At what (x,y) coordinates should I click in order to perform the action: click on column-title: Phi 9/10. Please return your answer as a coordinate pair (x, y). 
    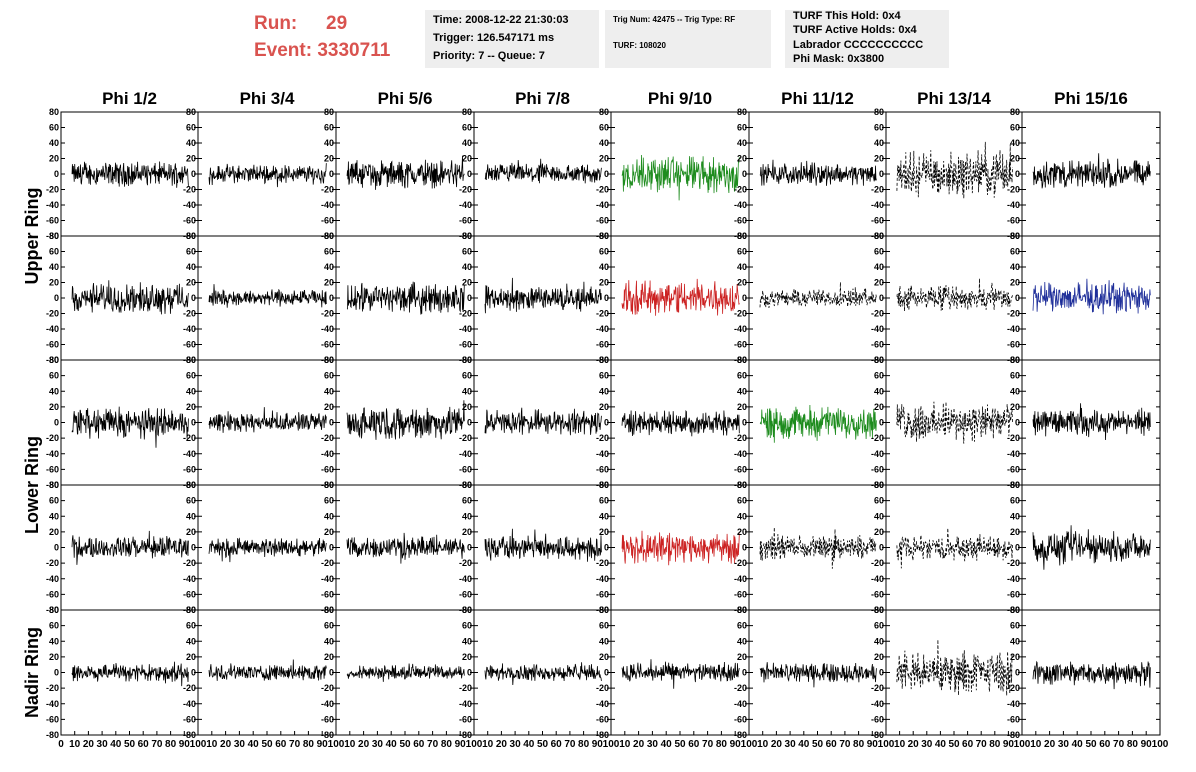
    Looking at the image, I should click on (680, 98).